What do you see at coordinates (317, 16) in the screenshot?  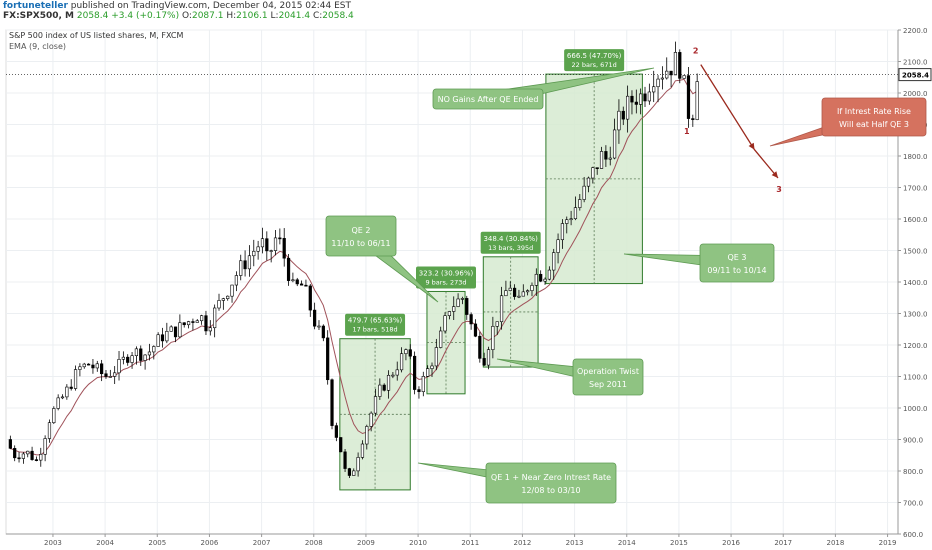 I see `close-label: C:` at bounding box center [317, 16].